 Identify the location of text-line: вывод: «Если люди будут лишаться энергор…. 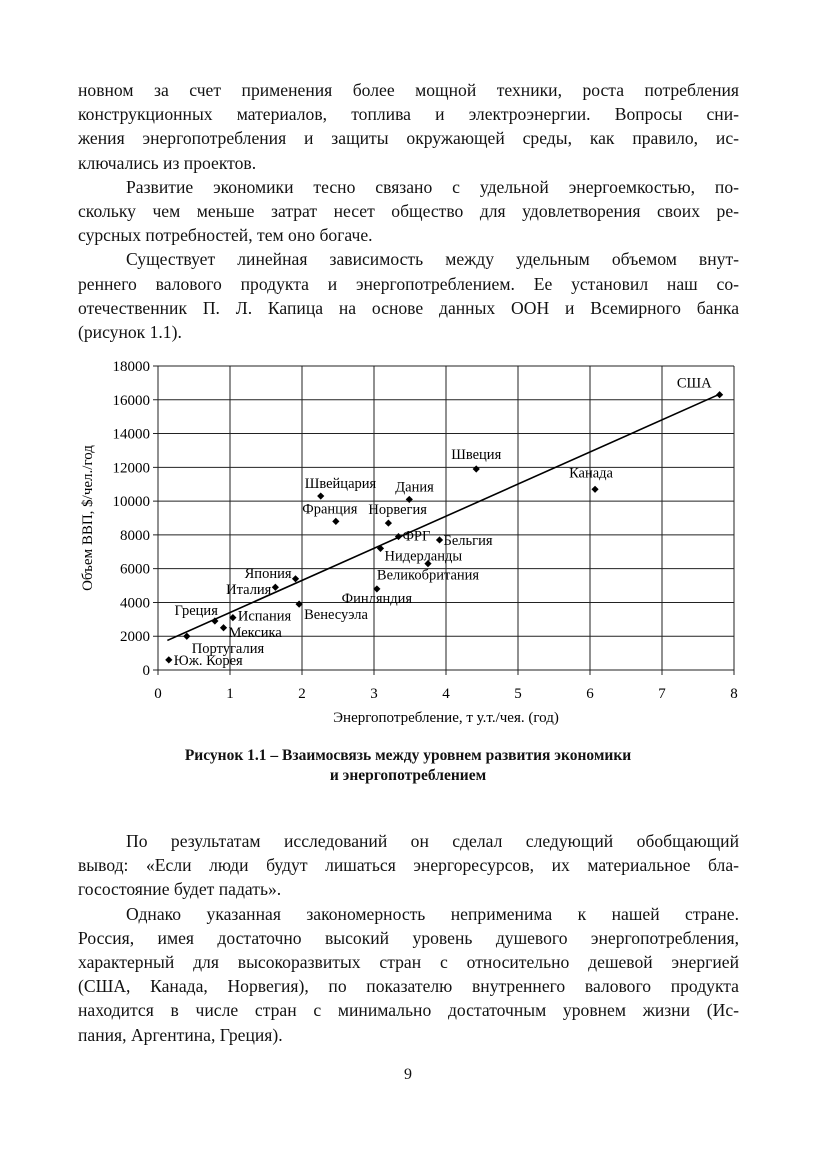
(408, 865).